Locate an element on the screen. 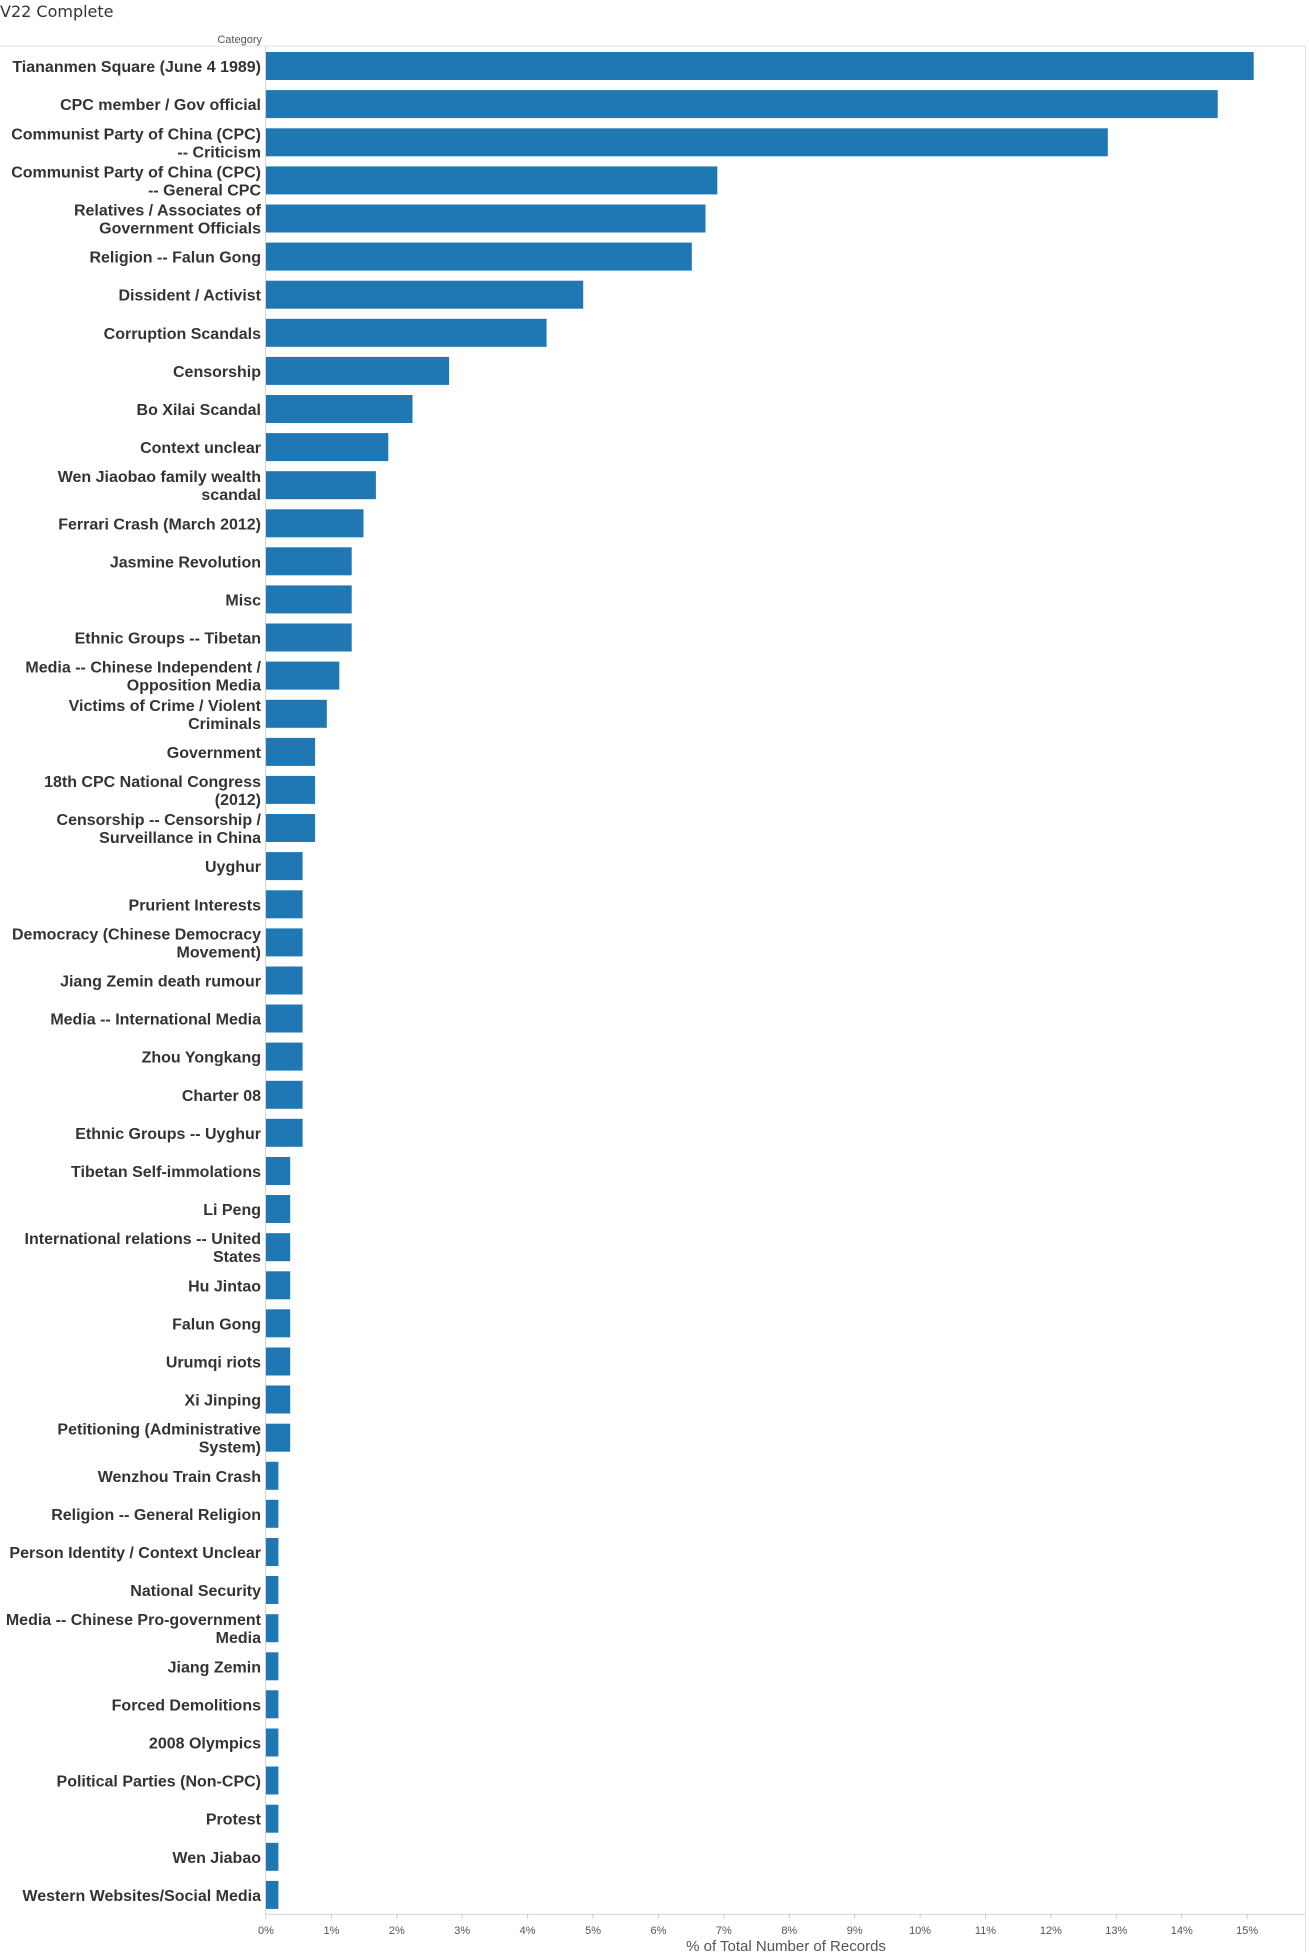  category-label: Media -- International Media is located at coordinates (155, 1020).